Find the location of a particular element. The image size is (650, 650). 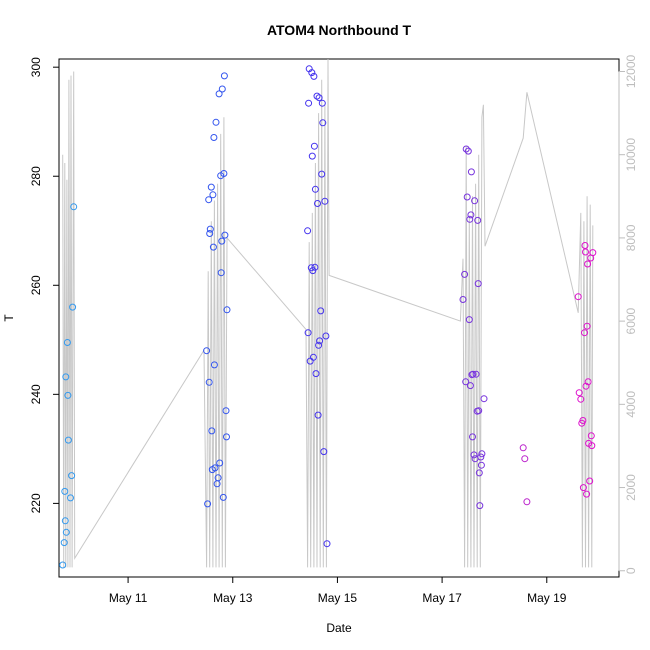

x-axis-label: Date is located at coordinates (339, 628).